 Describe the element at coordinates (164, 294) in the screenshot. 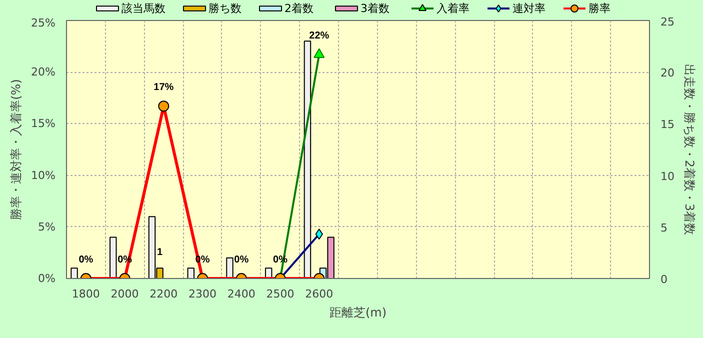

I see `x-tick-label: 2200` at that location.